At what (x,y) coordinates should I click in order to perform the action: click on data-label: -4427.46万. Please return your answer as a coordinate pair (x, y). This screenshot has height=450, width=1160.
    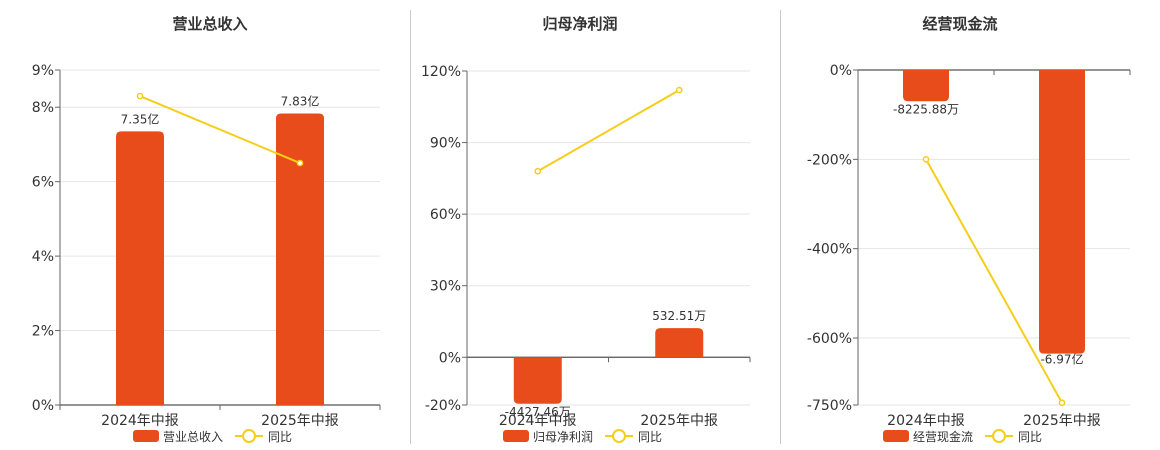
    Looking at the image, I should click on (538, 412).